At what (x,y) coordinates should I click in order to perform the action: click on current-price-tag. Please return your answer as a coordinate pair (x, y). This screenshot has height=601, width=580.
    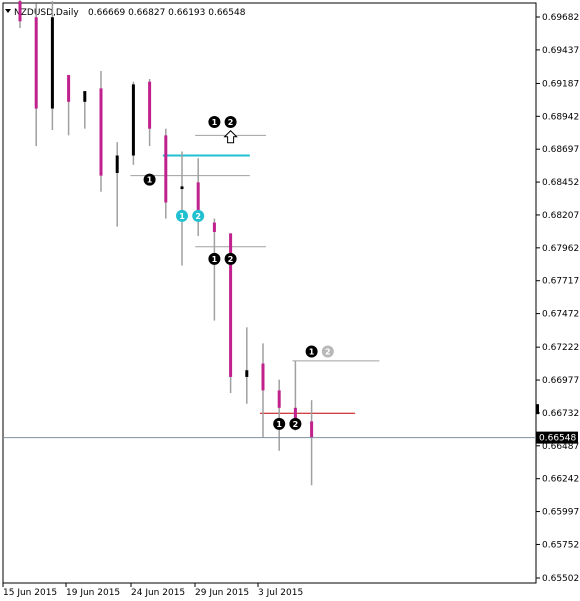
    Looking at the image, I should click on (557, 437).